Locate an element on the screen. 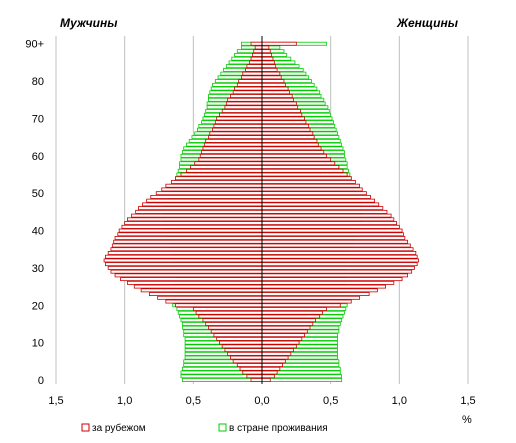 The width and height of the screenshot is (516, 443). x-tick-labels: 1,5 1,0 0,5 0,0 0,5 1,0 1,5 is located at coordinates (261, 401).